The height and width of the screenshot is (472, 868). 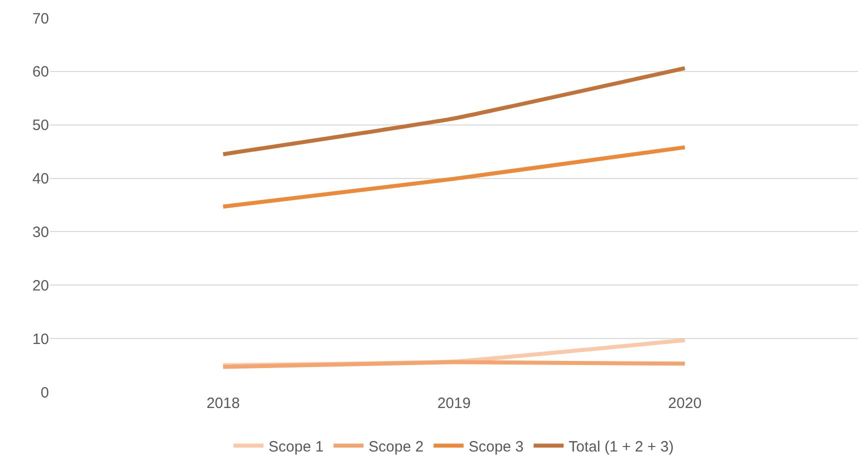 I want to click on legend-label: Scope 2, so click(x=396, y=447).